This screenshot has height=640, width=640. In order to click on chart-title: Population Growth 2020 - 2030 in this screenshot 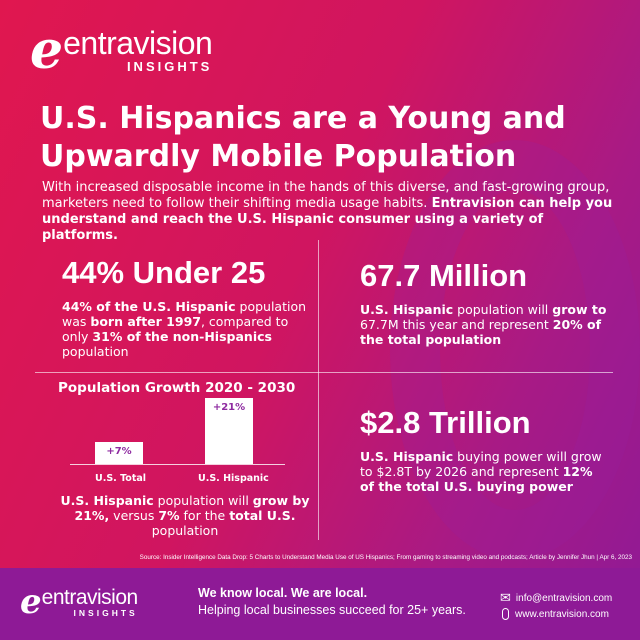, I will do `click(177, 388)`.